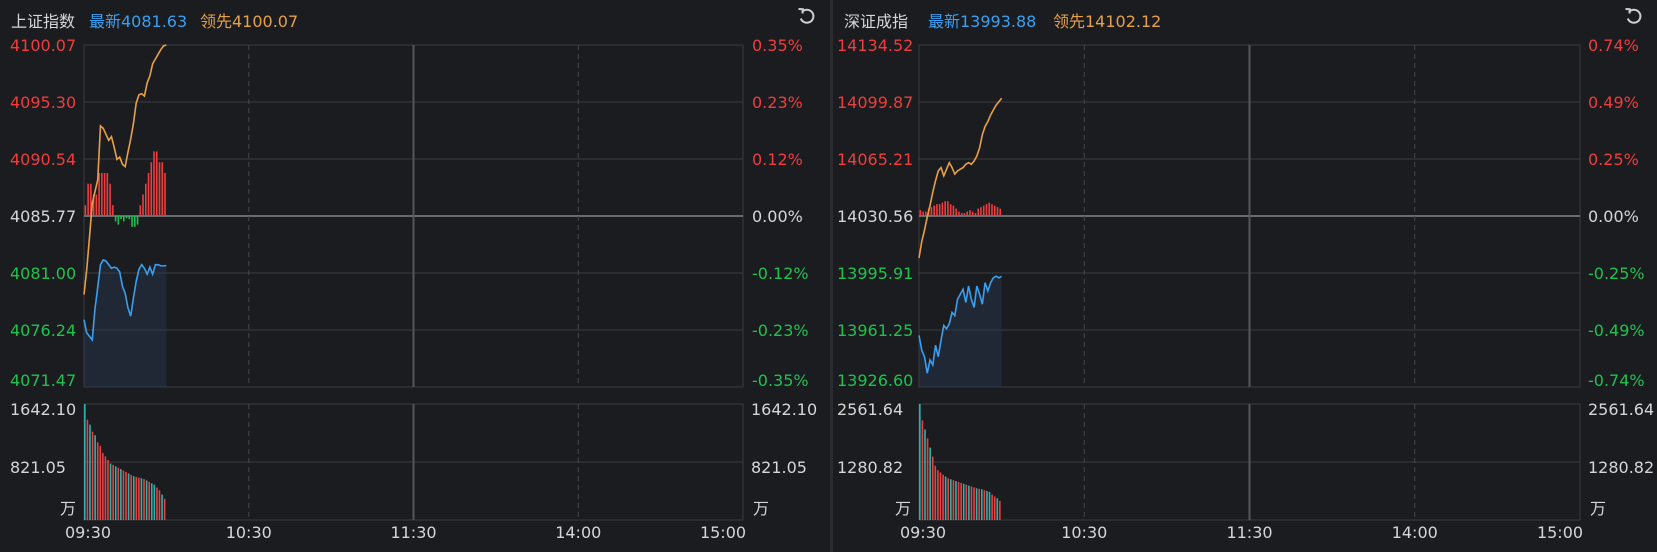  What do you see at coordinates (415, 18) in the screenshot?
I see `panel-header: 上证指数 最新4081.63 领先4100.07` at bounding box center [415, 18].